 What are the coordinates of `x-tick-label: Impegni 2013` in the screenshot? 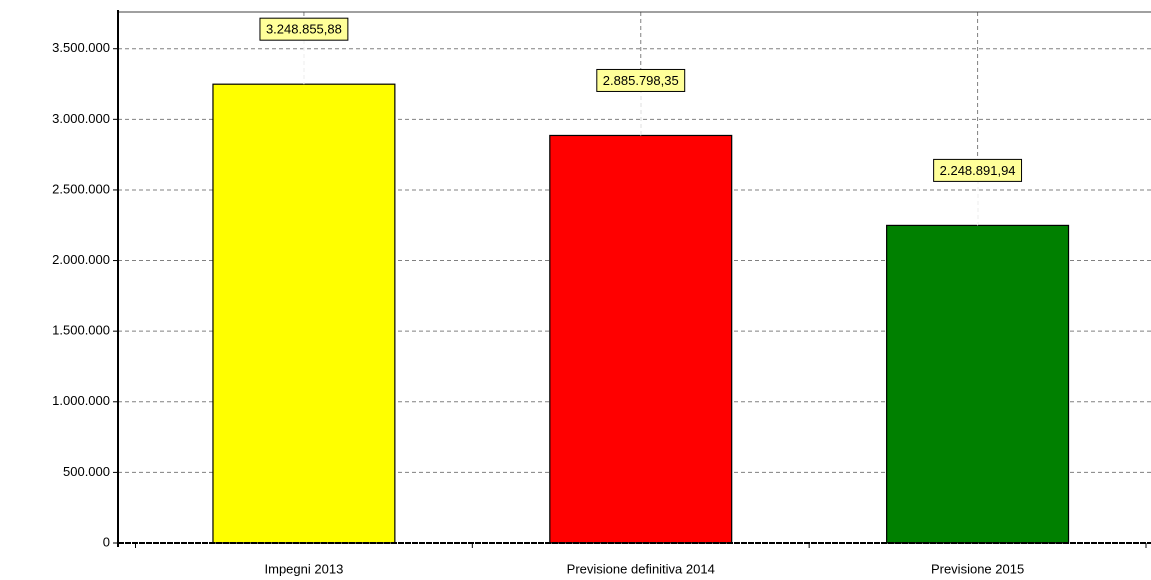 It's located at (304, 568).